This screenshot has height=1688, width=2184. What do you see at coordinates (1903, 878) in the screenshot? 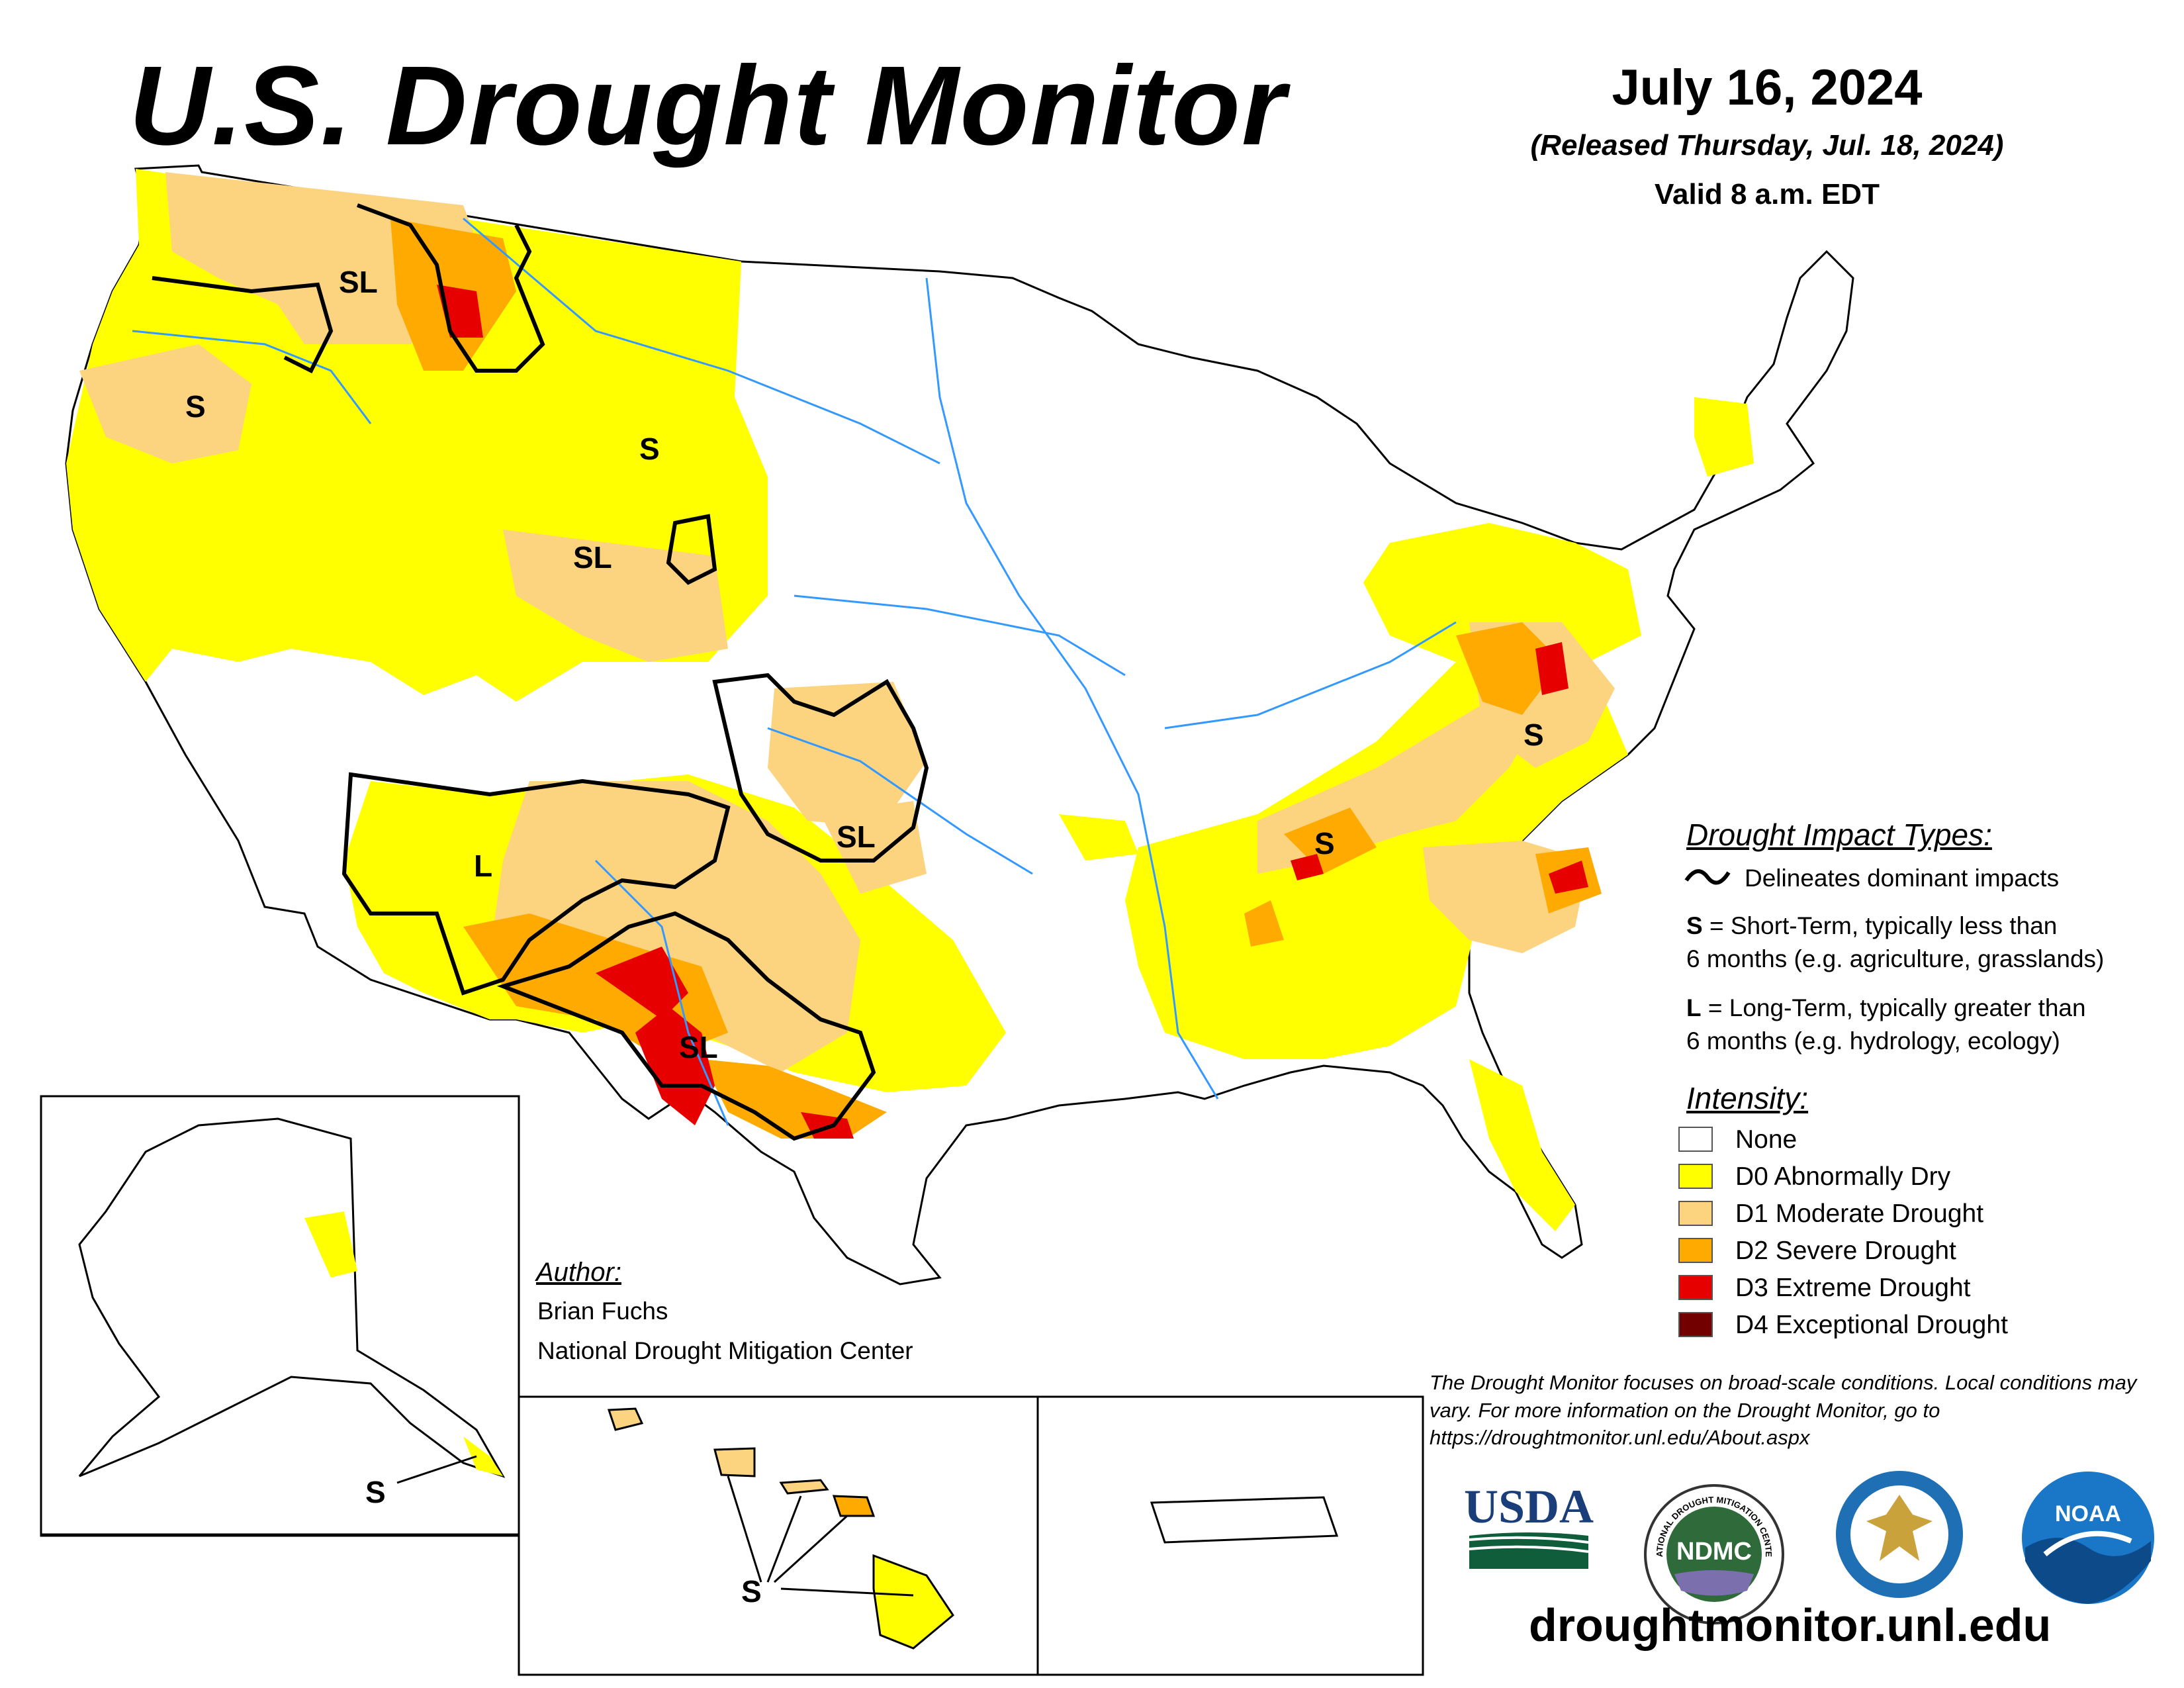
I see `delineates-text: Delineates dominant impacts` at bounding box center [1903, 878].